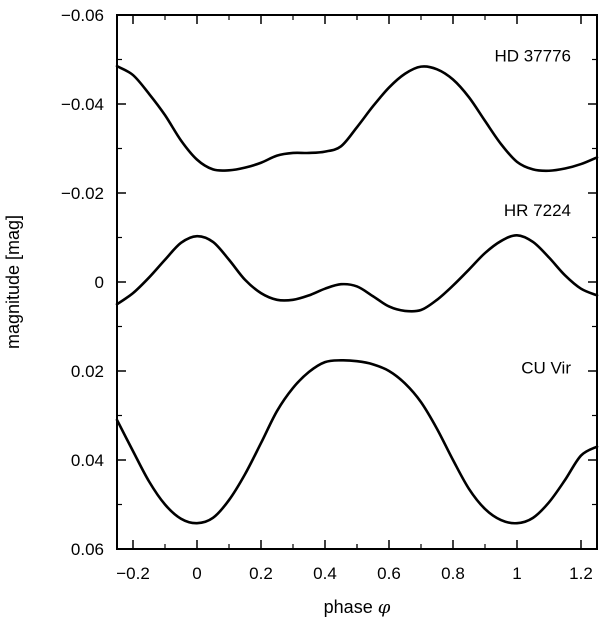 The height and width of the screenshot is (622, 600). I want to click on x-tick-label: 0.8, so click(453, 573).